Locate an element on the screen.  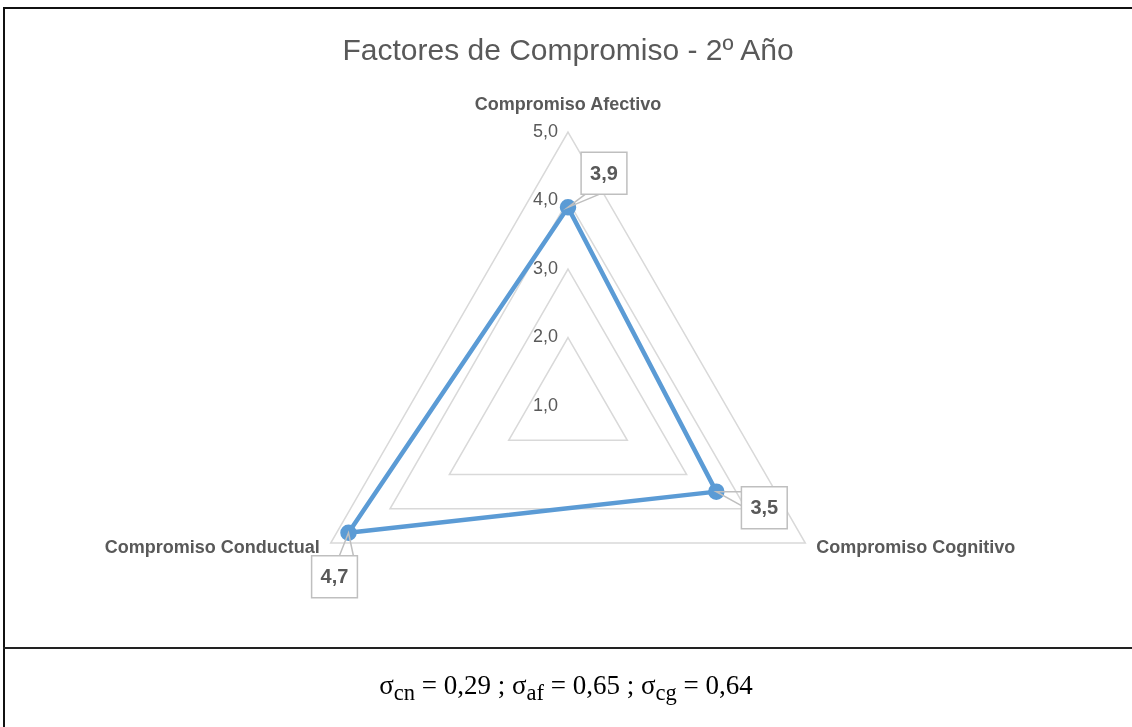
text: σ$_{cn}$ = 0,29 ; σ$_{af}$ = 0,65 ; σ$_{cg}$ = 0,64 is located at coordinates (566, 688).